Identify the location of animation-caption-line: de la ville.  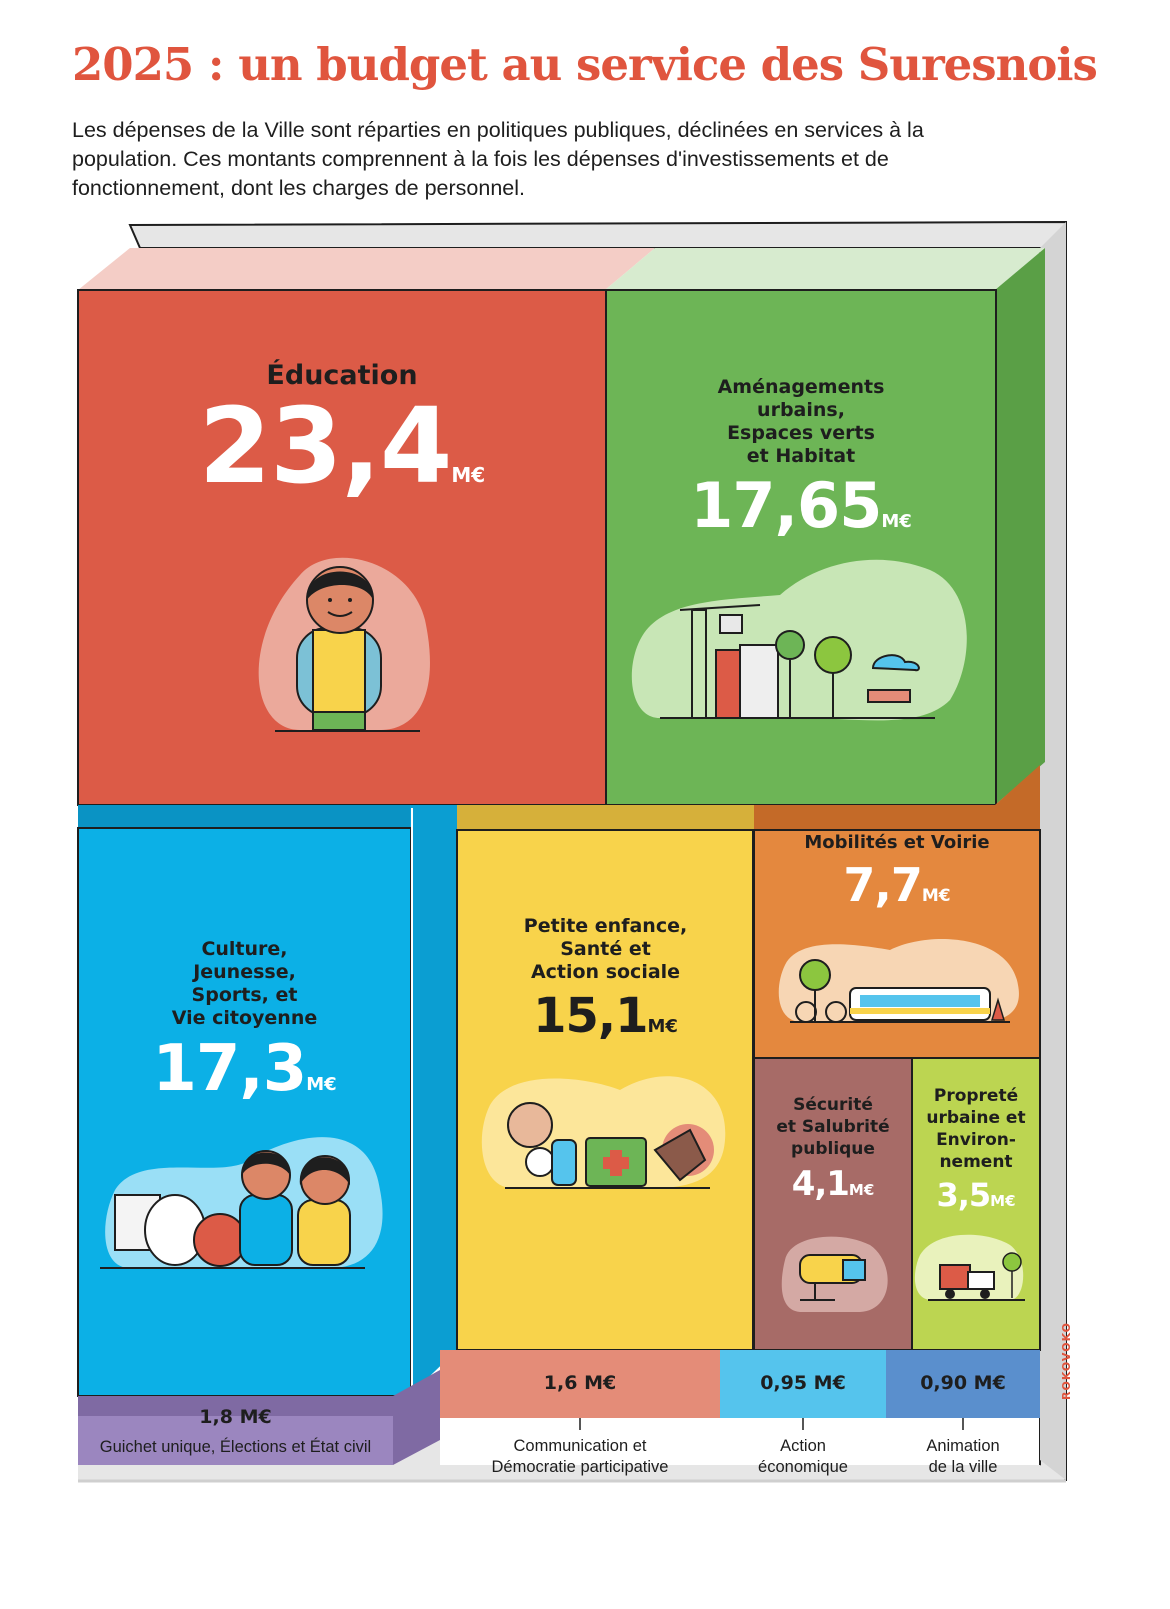
(963, 1467).